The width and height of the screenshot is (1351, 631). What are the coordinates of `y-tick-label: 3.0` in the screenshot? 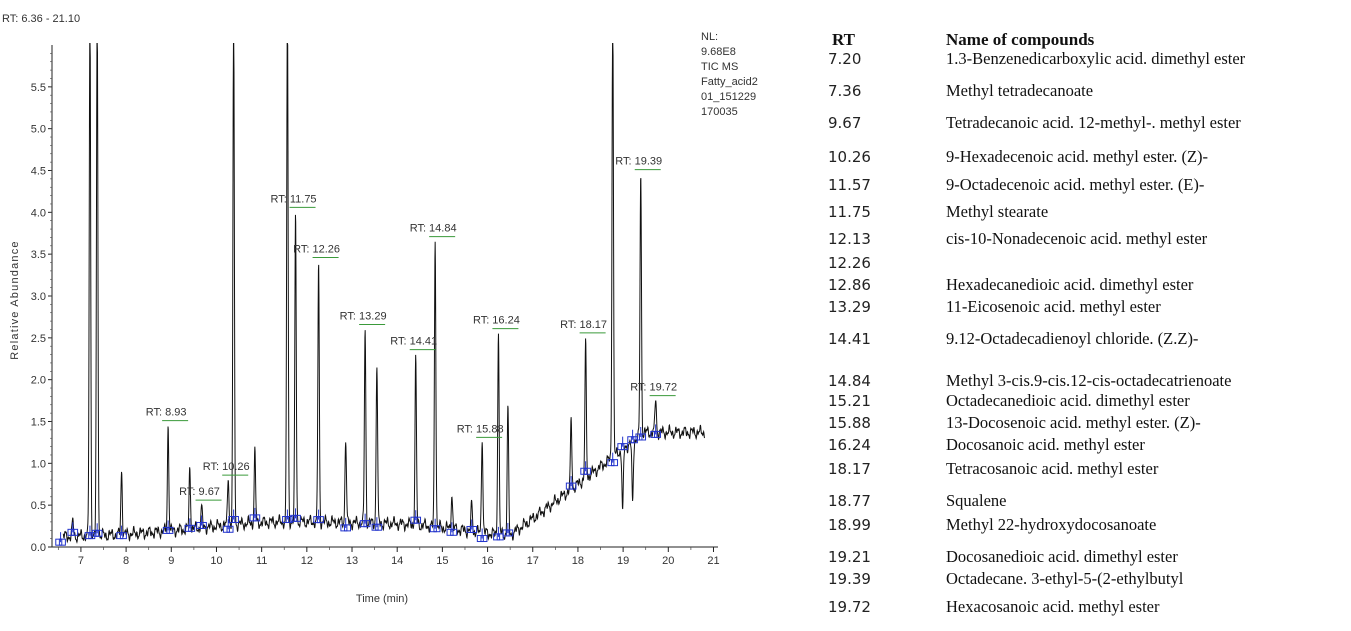 It's located at (38, 297).